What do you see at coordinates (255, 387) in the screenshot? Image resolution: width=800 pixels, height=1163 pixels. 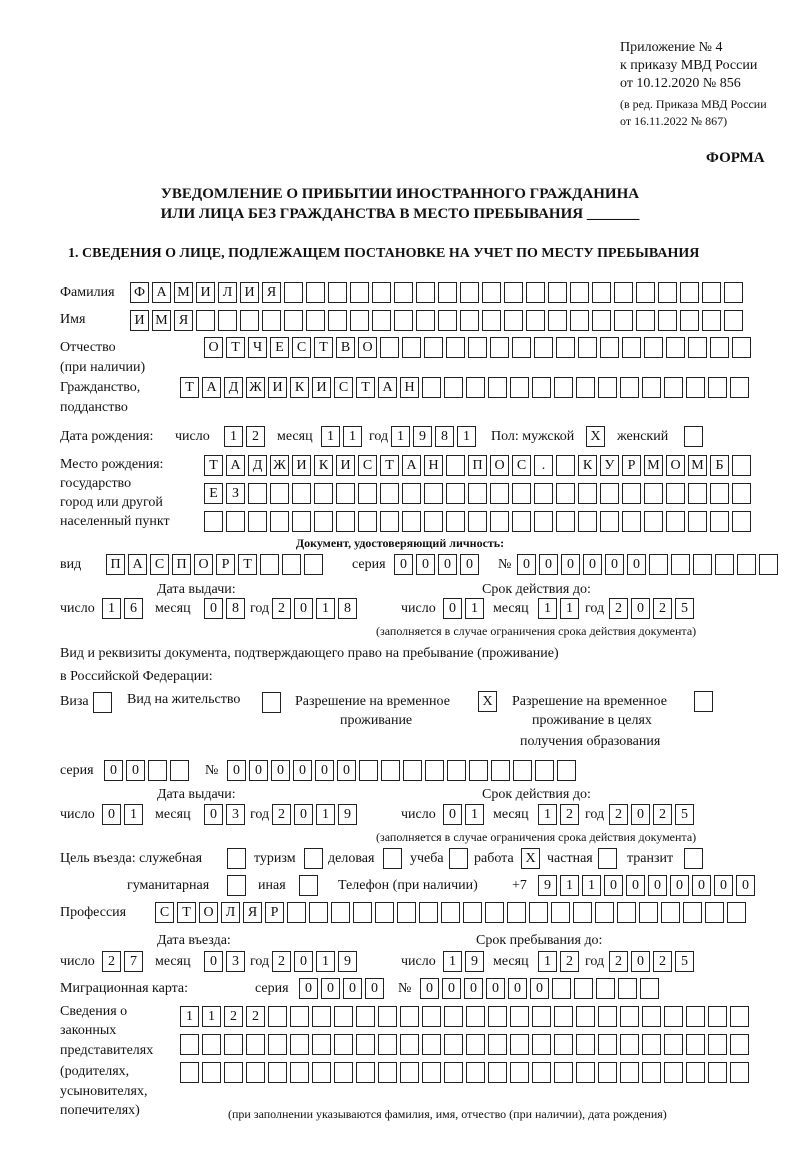 I see `char-cell: Ж` at bounding box center [255, 387].